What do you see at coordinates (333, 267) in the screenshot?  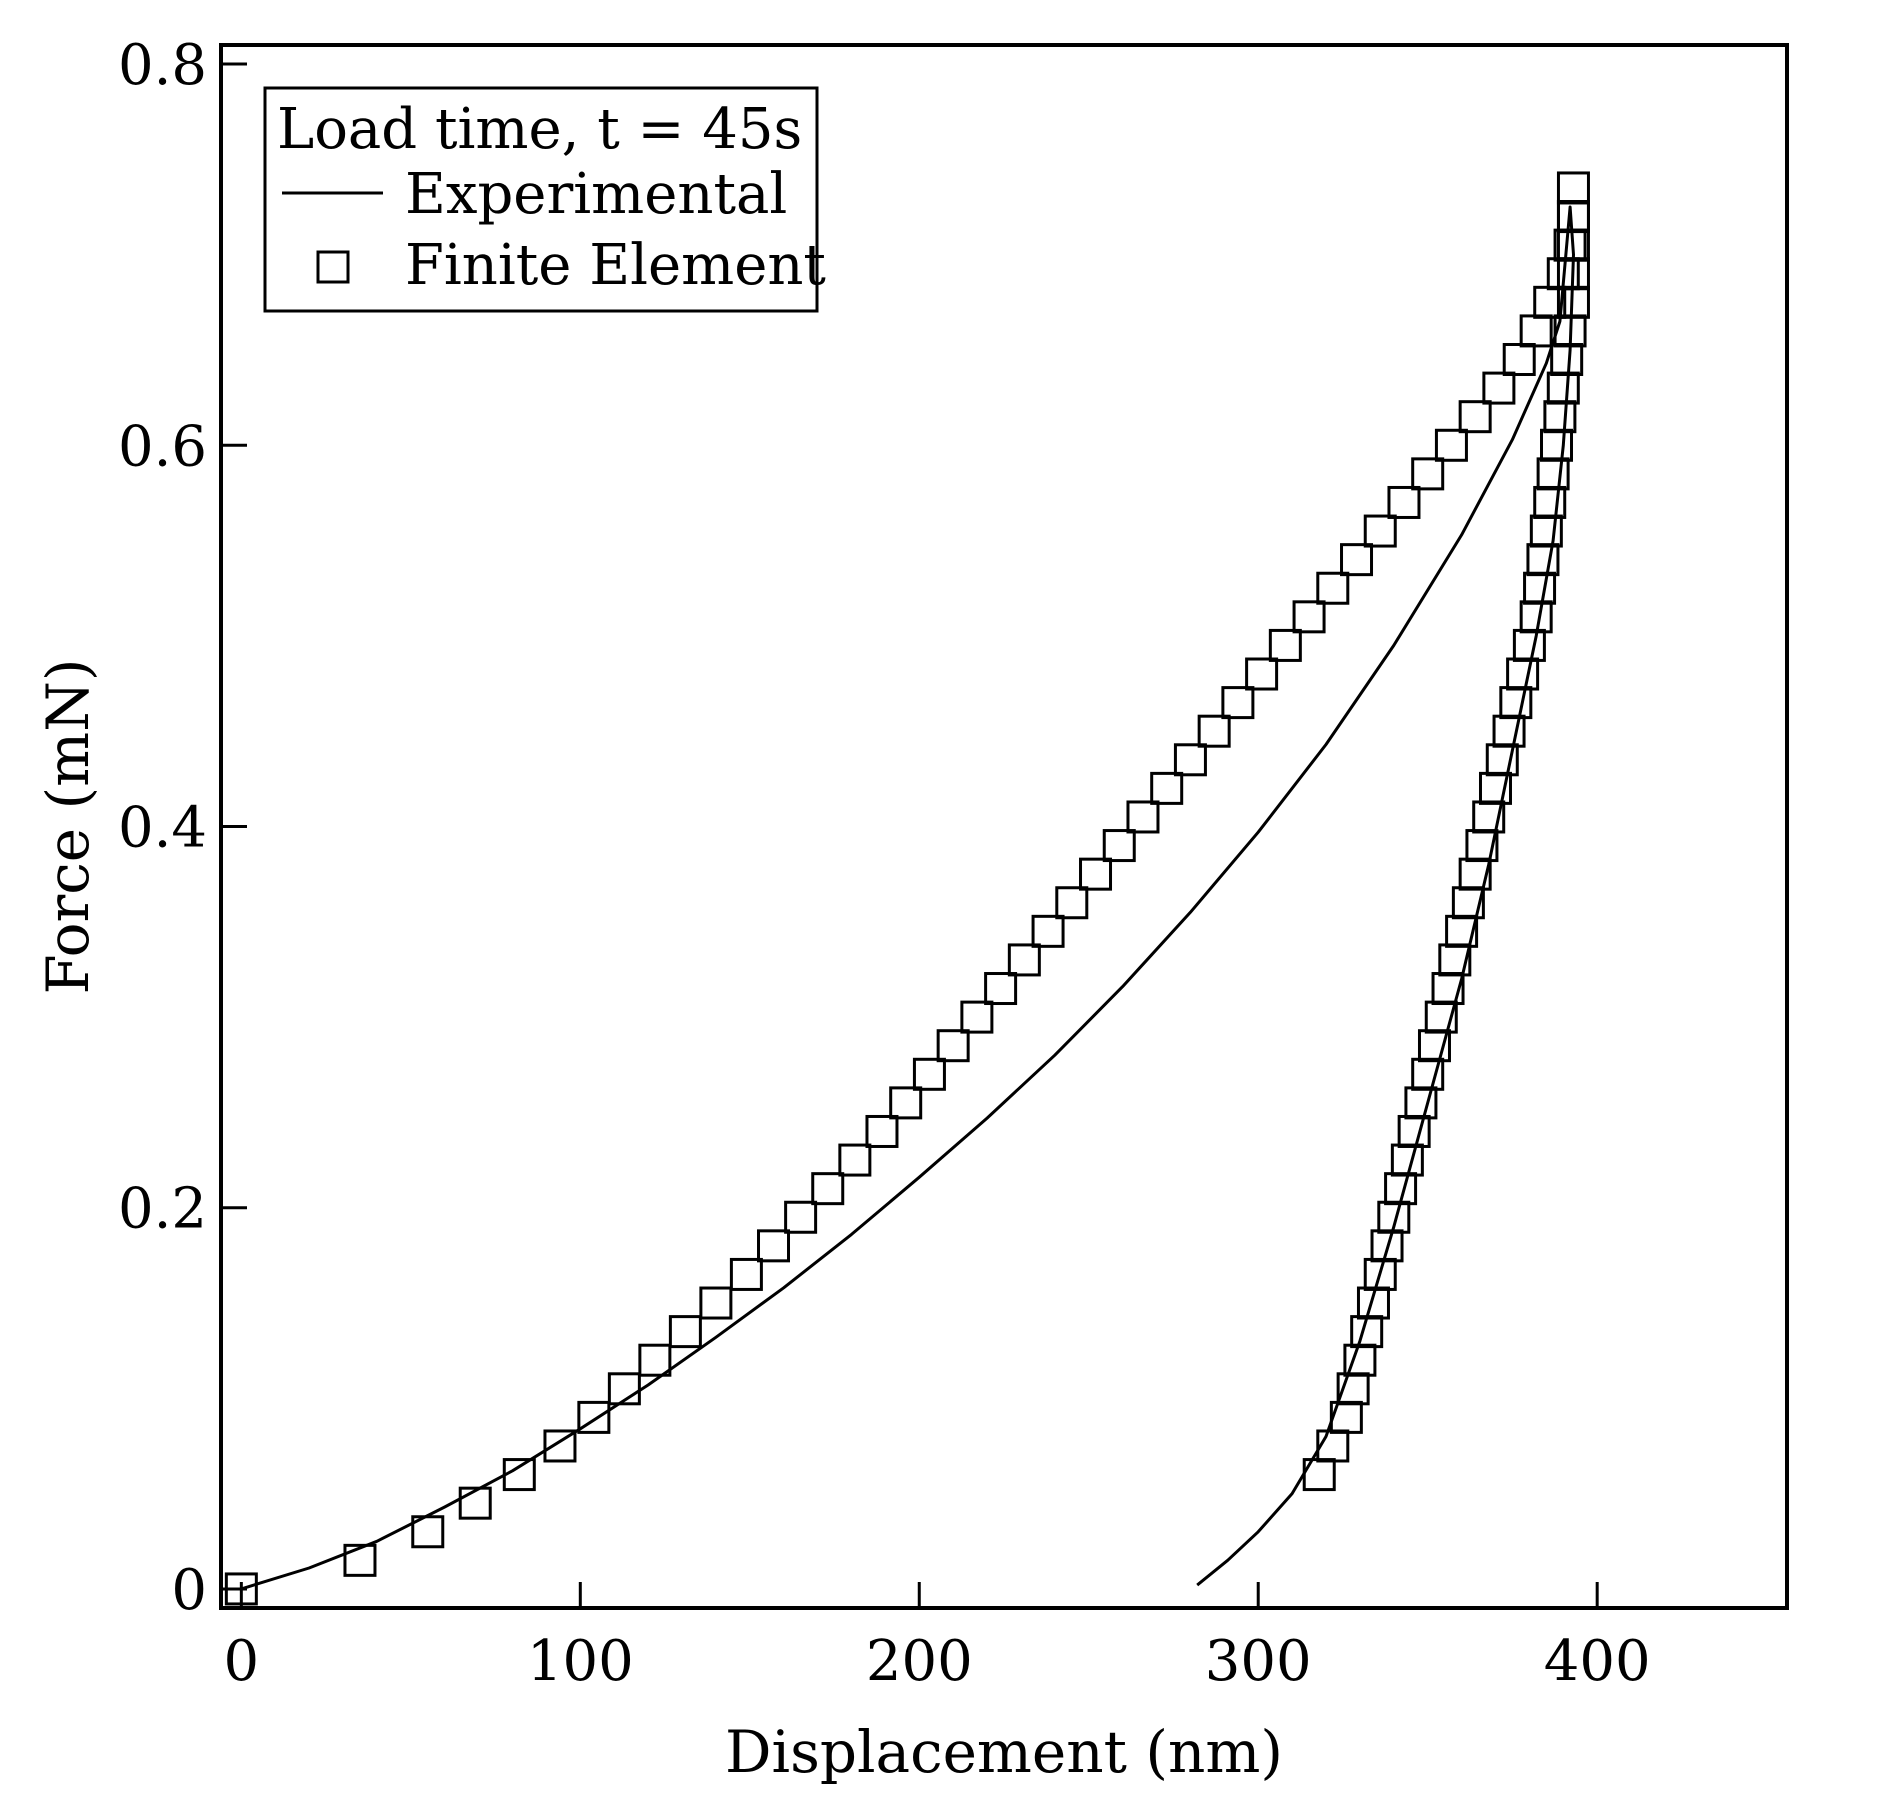 I see `legend-square-marker` at bounding box center [333, 267].